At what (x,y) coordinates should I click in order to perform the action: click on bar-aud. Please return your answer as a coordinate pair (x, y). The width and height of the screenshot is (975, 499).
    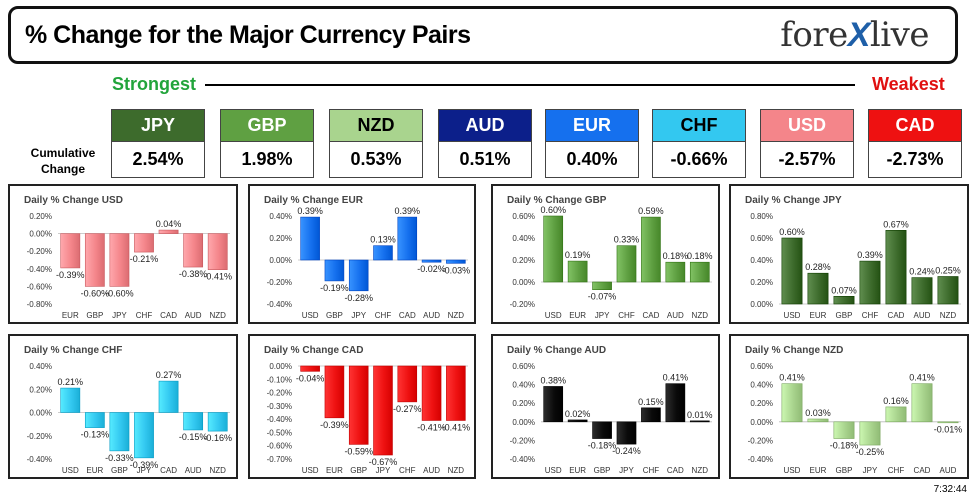
    Looking at the image, I should click on (948, 422).